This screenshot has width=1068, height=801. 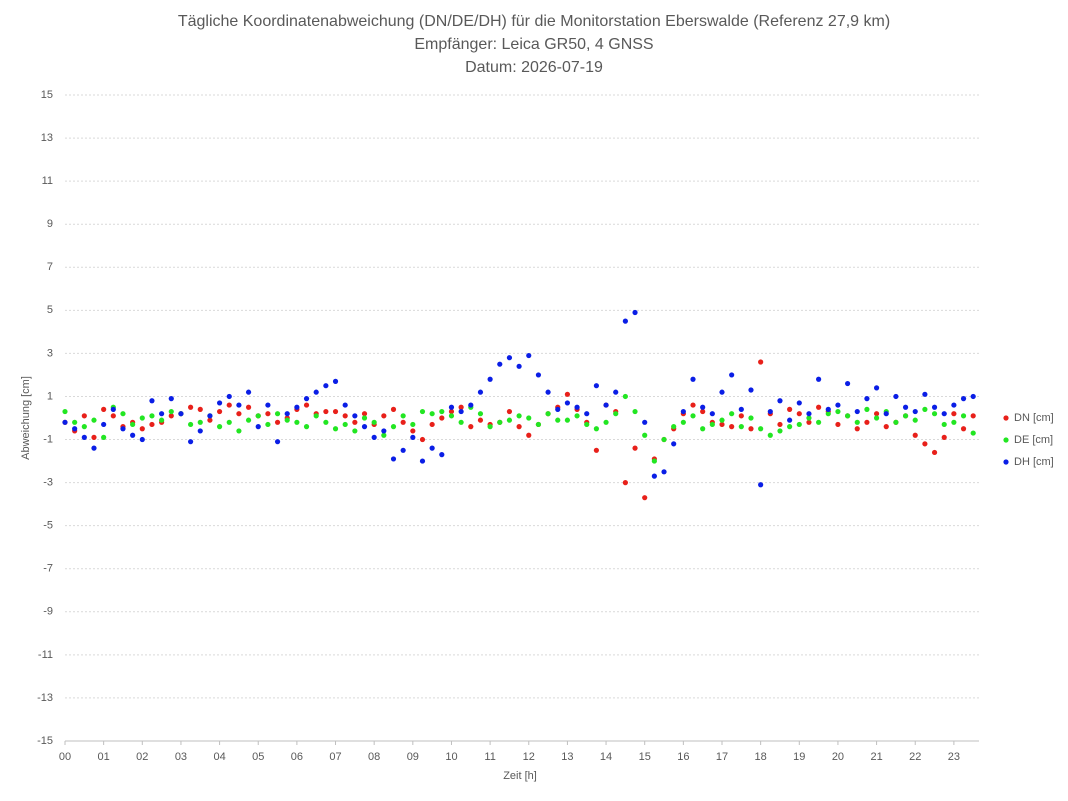 I want to click on x-tick-label: 16, so click(x=683, y=757).